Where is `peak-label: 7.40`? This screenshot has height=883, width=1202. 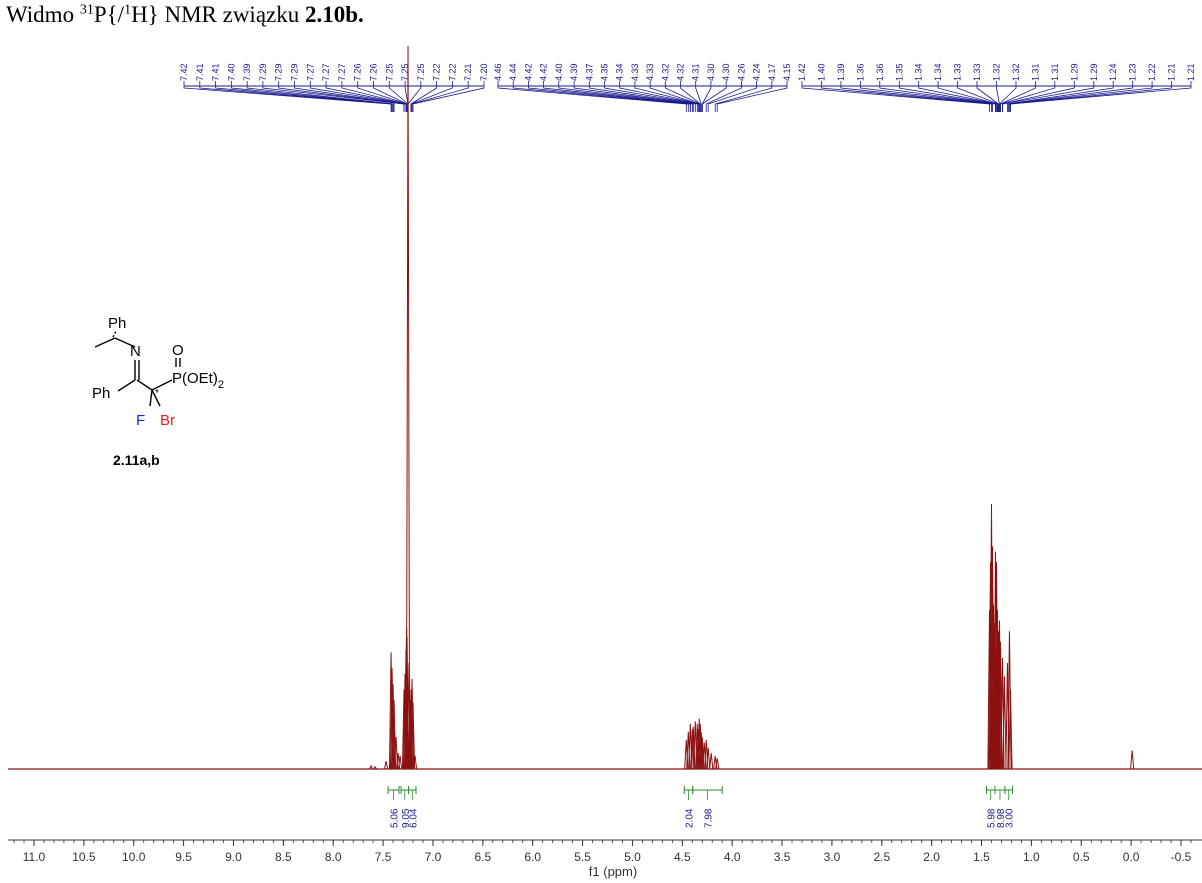
peak-label: 7.40 is located at coordinates (231, 72).